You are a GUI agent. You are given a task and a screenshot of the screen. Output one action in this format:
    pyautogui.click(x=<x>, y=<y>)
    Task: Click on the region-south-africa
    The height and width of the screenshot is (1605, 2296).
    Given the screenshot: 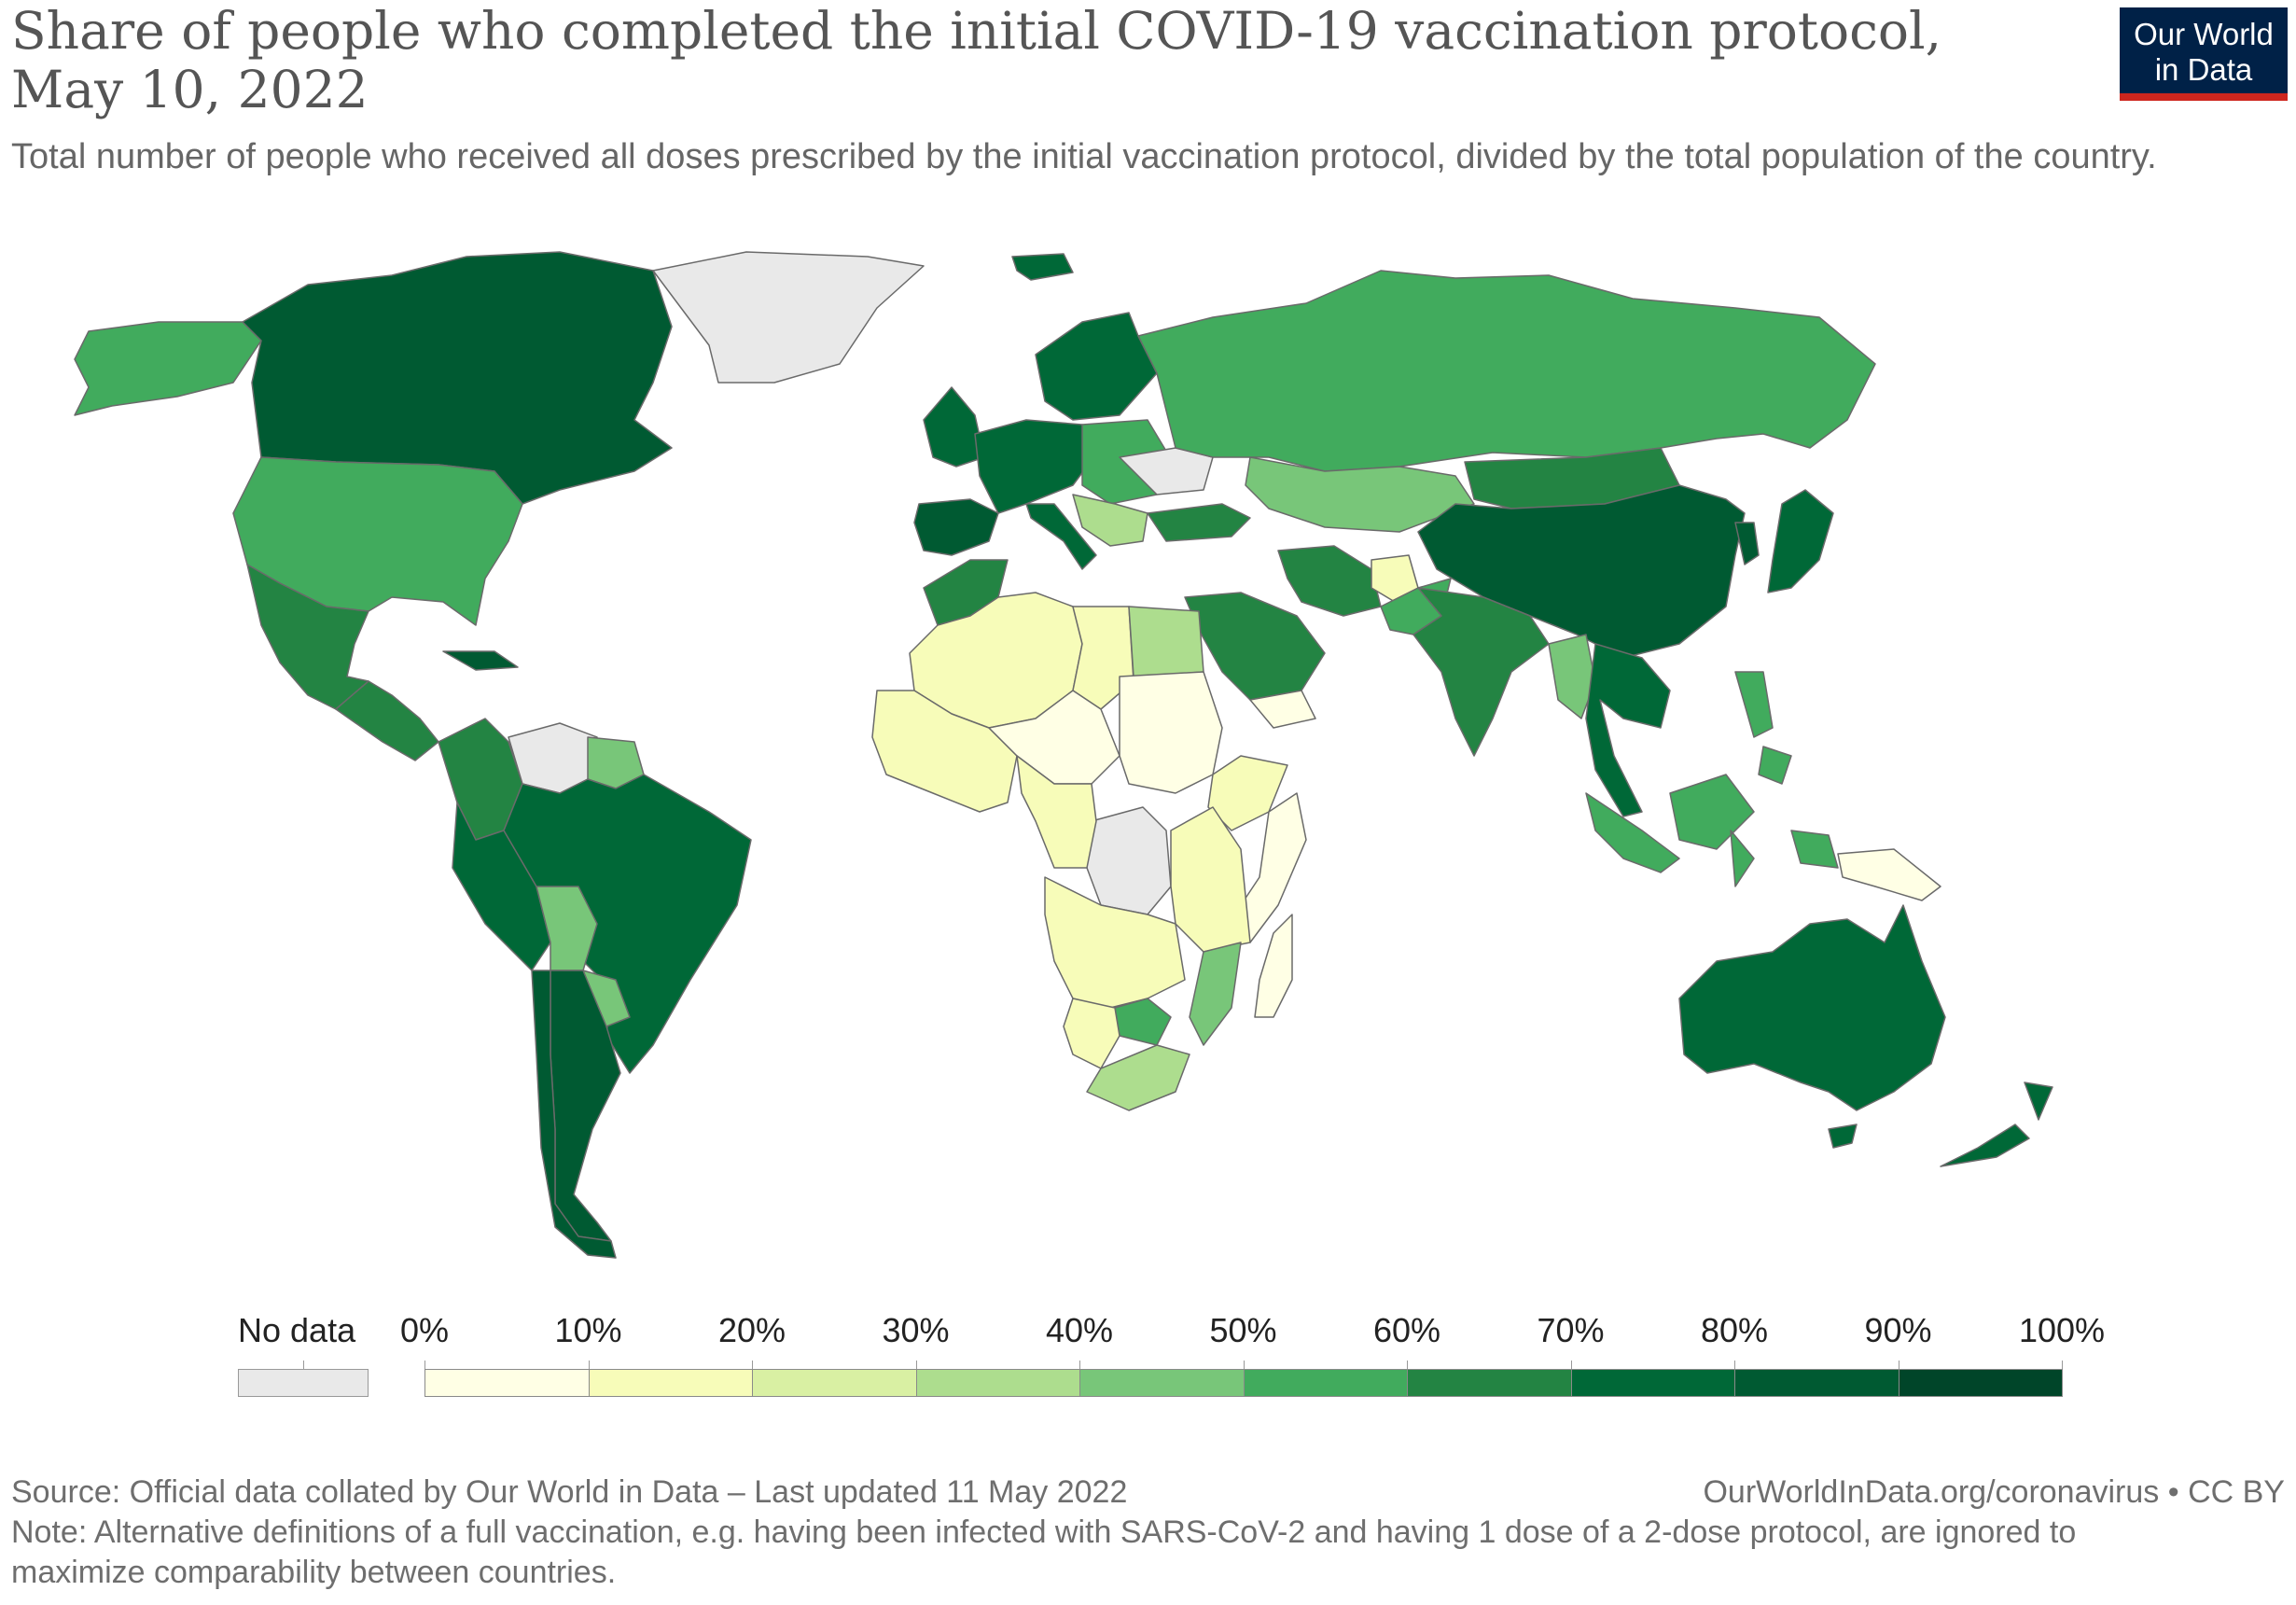 What is the action you would take?
    pyautogui.click(x=1138, y=1077)
    